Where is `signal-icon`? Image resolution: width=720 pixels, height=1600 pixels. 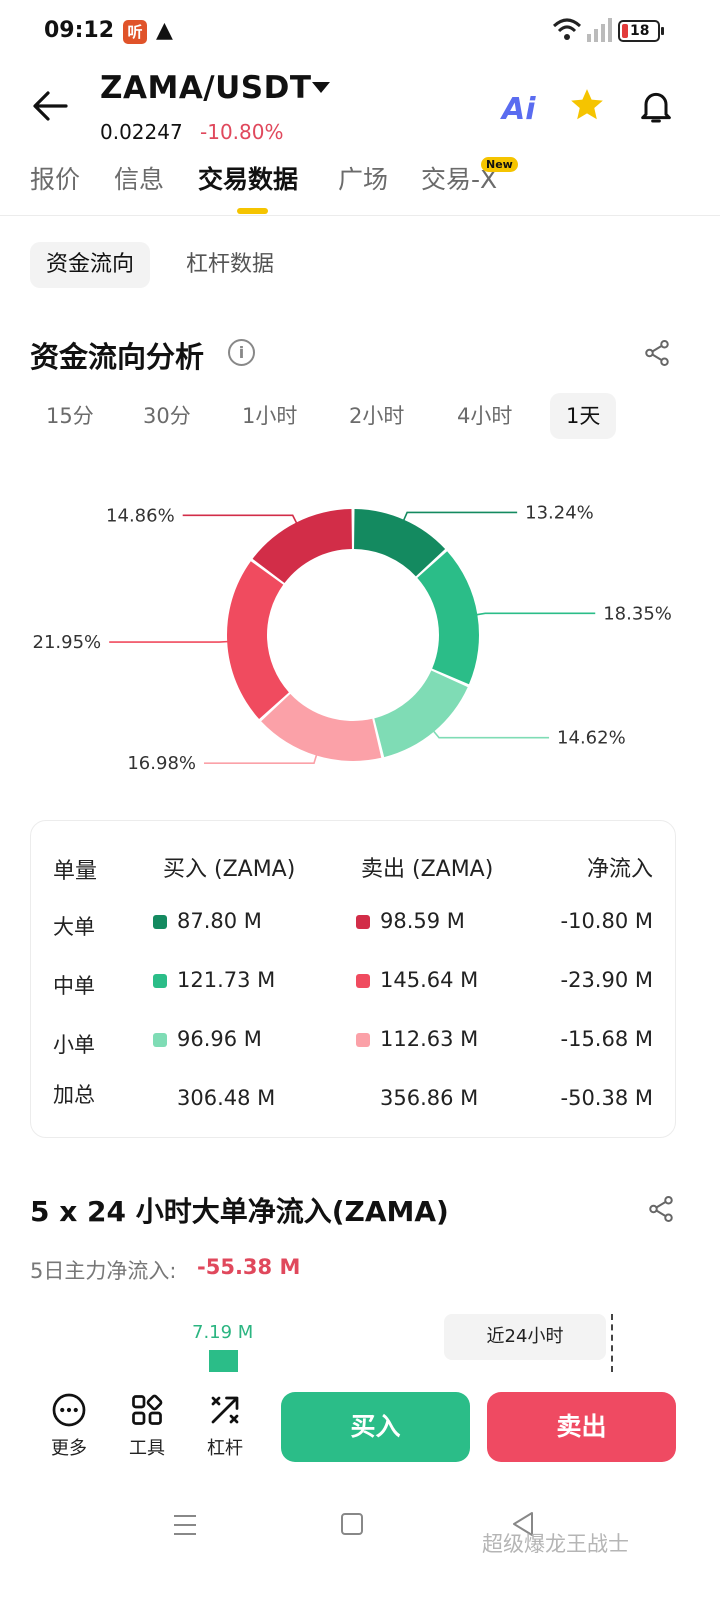
signal-icon is located at coordinates (599, 30).